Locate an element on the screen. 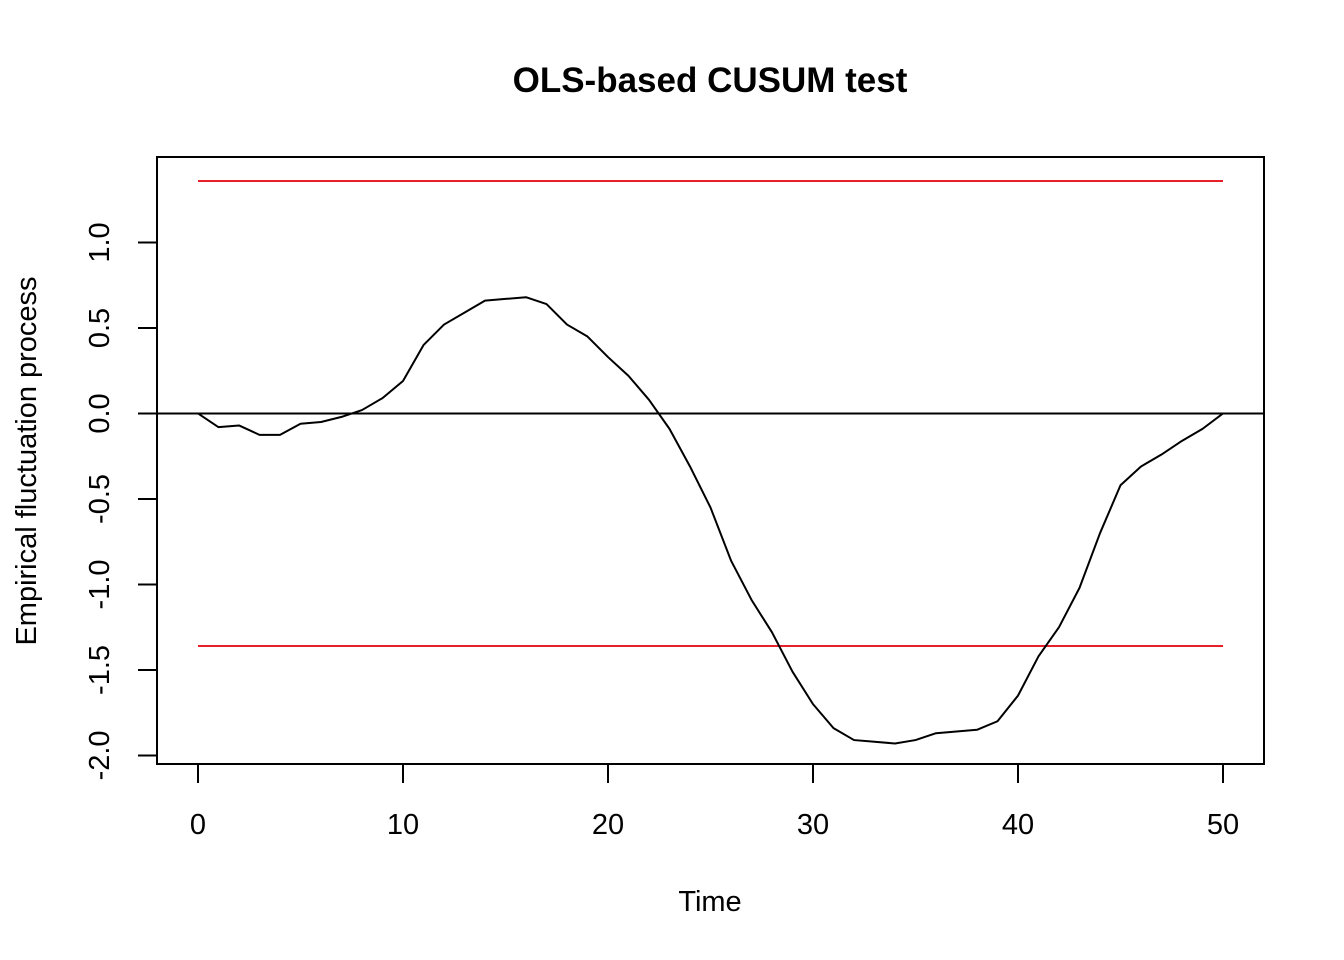 The height and width of the screenshot is (960, 1344). y-tick-label: -1.5 is located at coordinates (100, 670).